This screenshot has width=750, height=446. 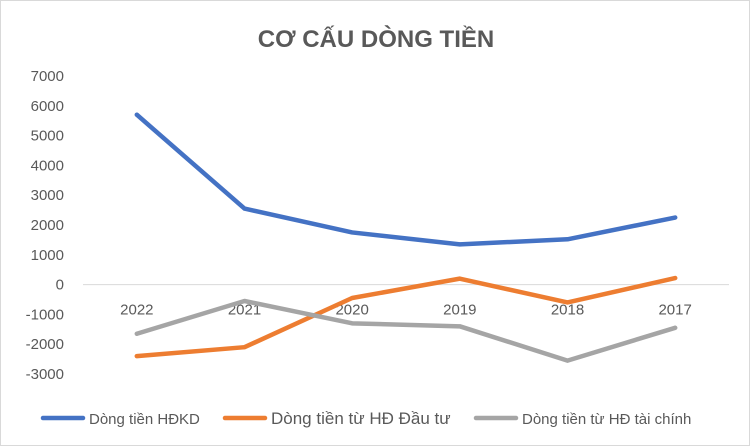 What do you see at coordinates (567, 310) in the screenshot?
I see `x-tick-label: 2018` at bounding box center [567, 310].